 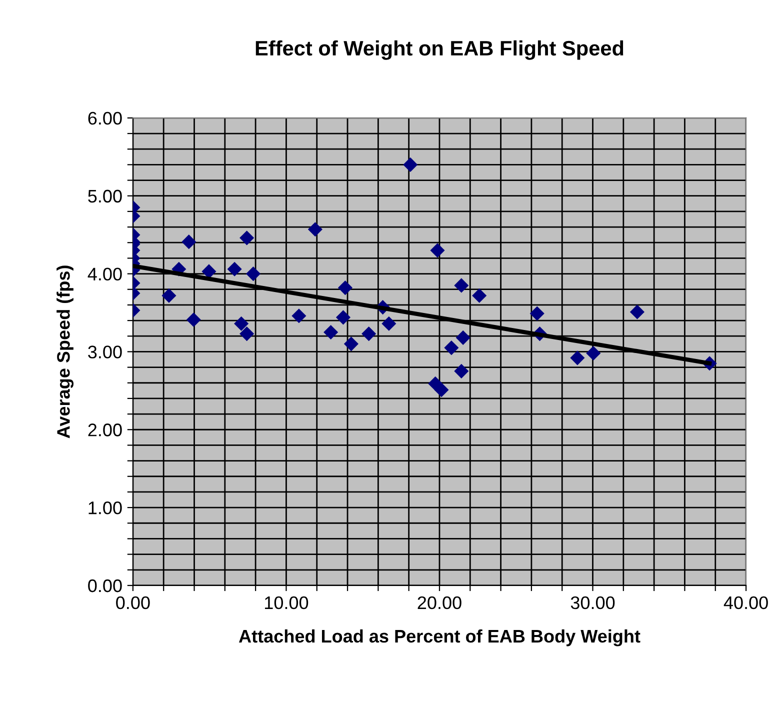 What do you see at coordinates (65, 352) in the screenshot?
I see `y-axis-title: Average Speed (fps)` at bounding box center [65, 352].